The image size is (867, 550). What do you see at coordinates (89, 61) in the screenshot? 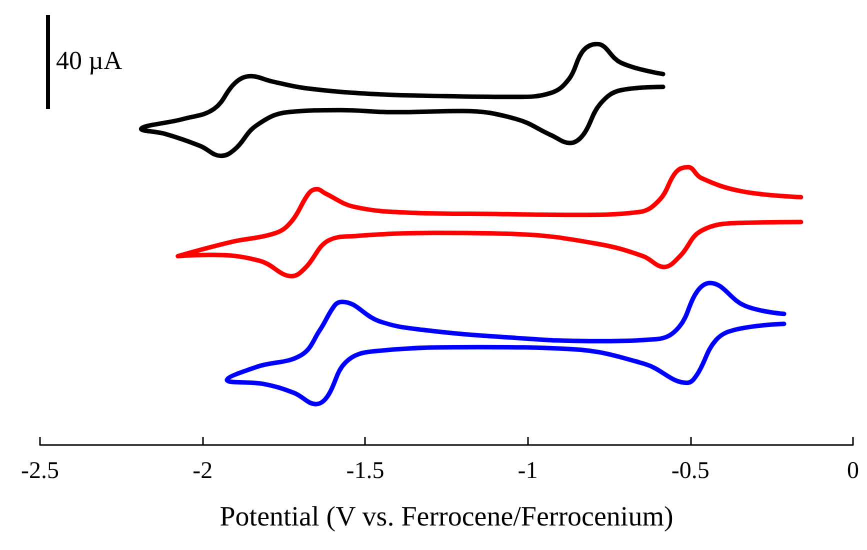
I see `annotation: 40 µA` at bounding box center [89, 61].